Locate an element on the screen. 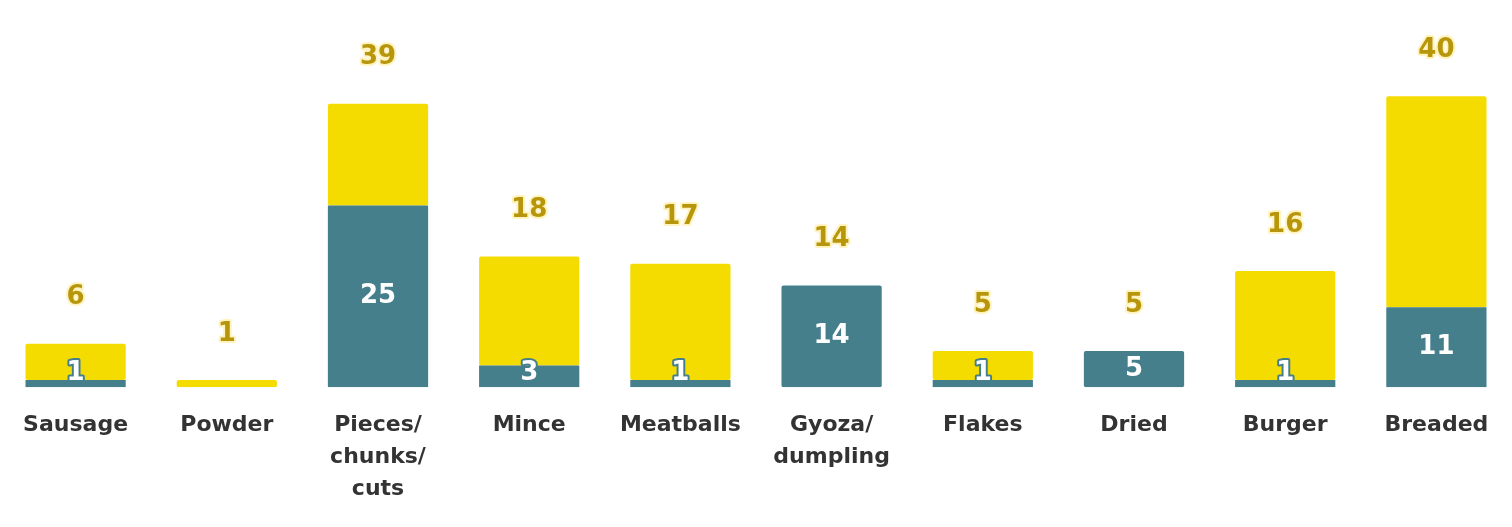 The image size is (1512, 527). total-label: 16 is located at coordinates (1285, 222).